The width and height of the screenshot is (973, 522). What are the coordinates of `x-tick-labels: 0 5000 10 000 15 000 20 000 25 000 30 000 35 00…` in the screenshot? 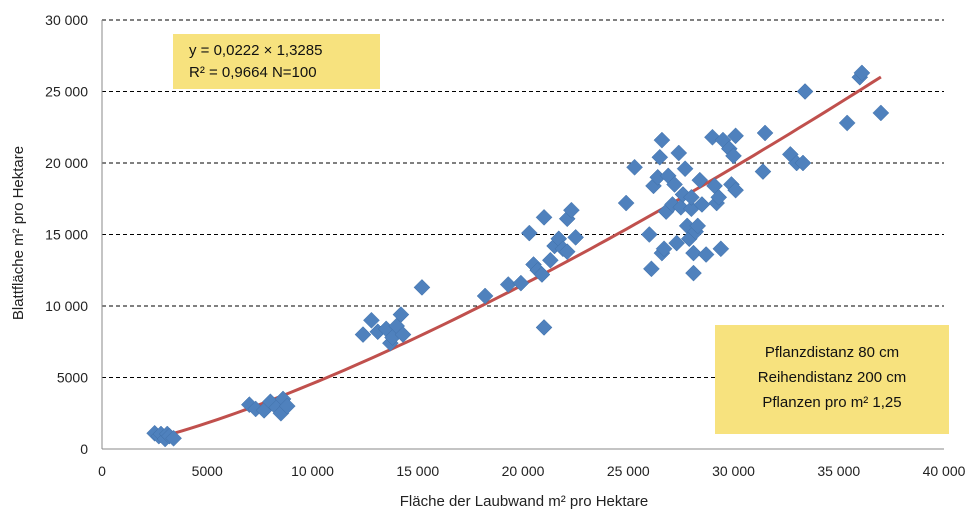 It's located at (532, 471).